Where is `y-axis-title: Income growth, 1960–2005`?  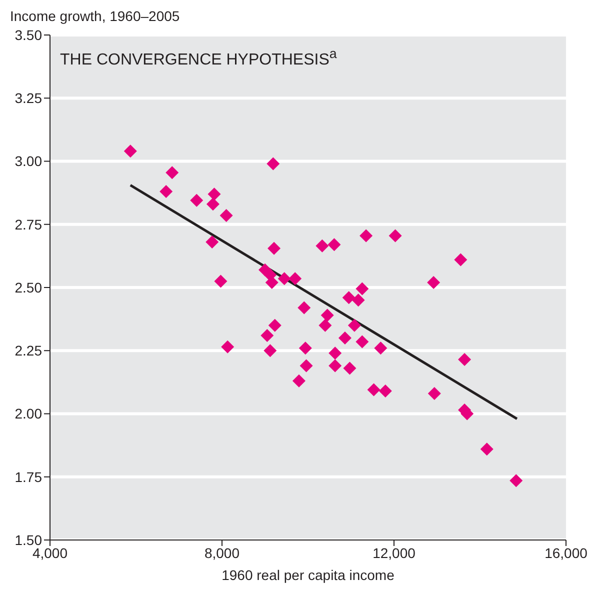
y-axis-title: Income growth, 1960–2005 is located at coordinates (95, 16).